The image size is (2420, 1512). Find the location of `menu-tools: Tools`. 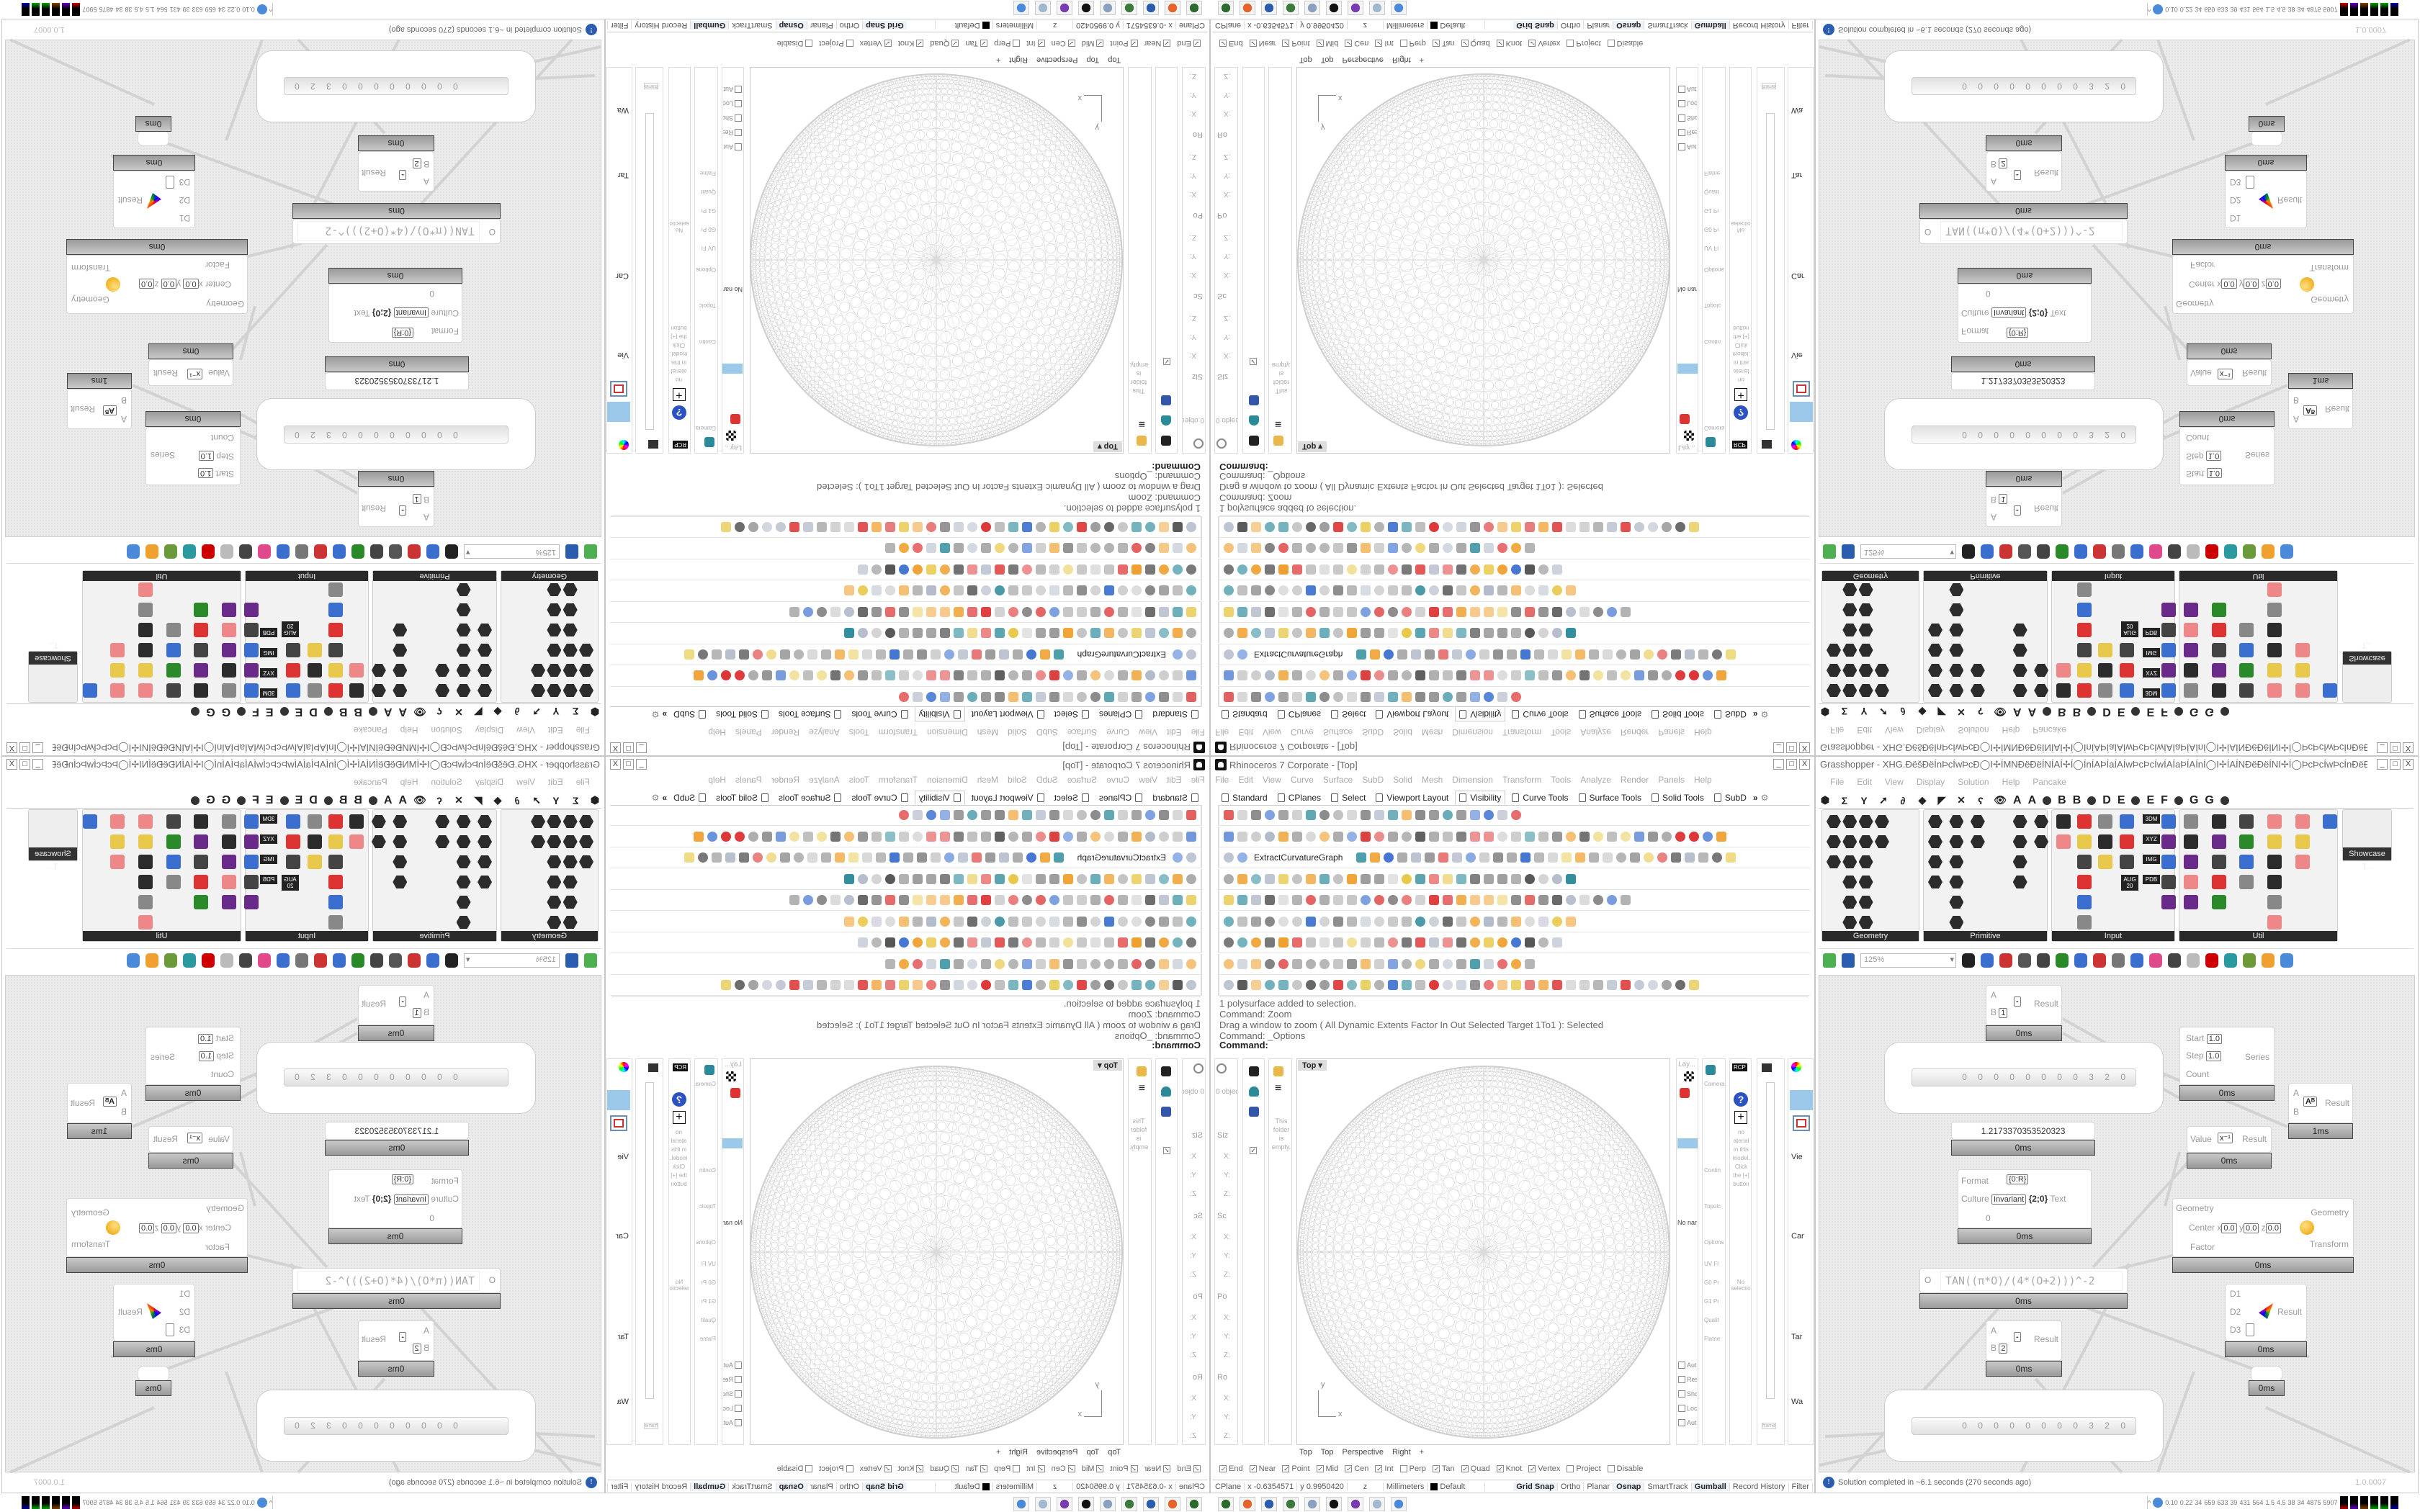

menu-tools: Tools is located at coordinates (1562, 780).